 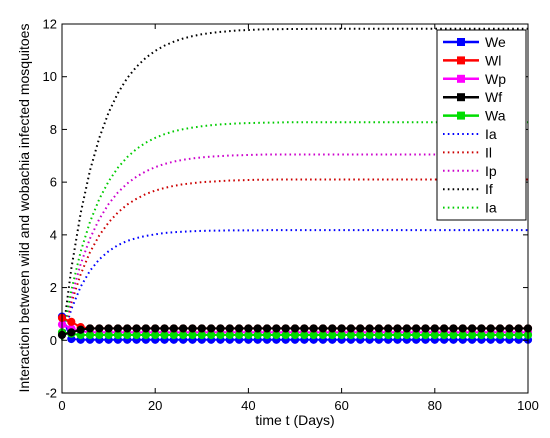 What do you see at coordinates (53, 287) in the screenshot?
I see `y-tick-label: 2` at bounding box center [53, 287].